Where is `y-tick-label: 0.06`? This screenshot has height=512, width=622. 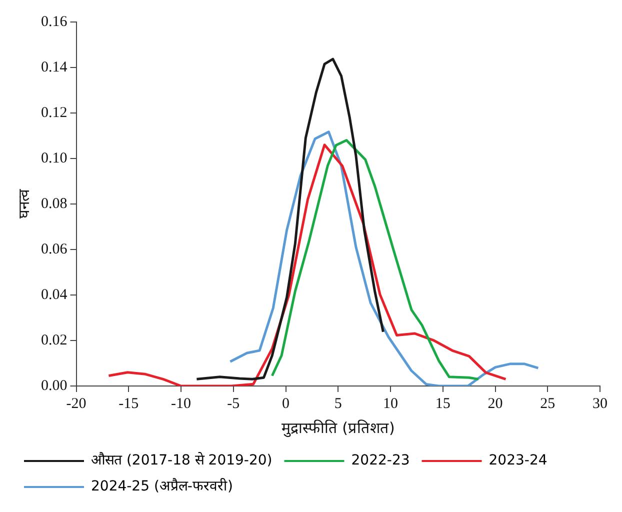
y-tick-label: 0.06 is located at coordinates (54, 249).